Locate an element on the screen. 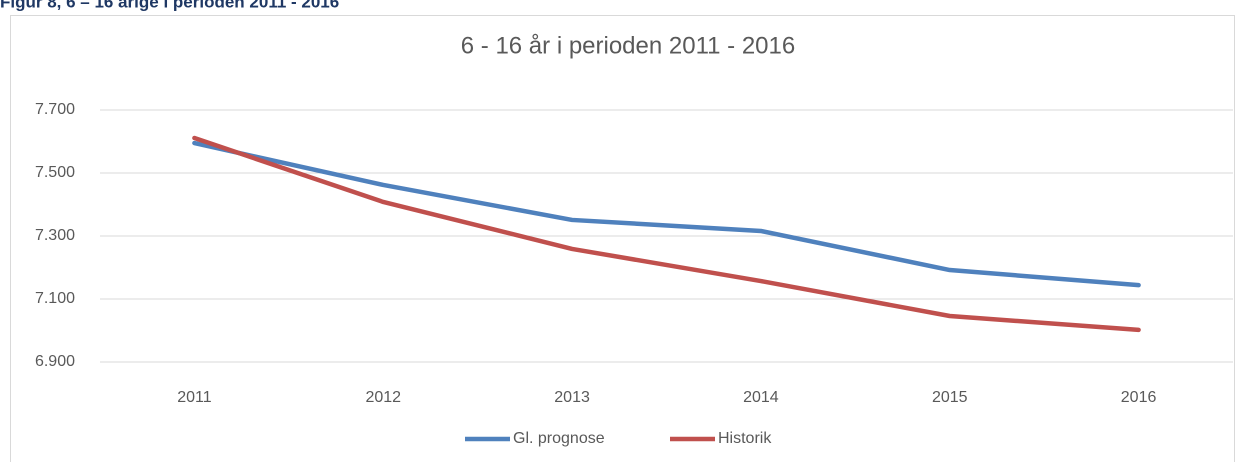  y-tick-label: 7.500 is located at coordinates (55, 172).